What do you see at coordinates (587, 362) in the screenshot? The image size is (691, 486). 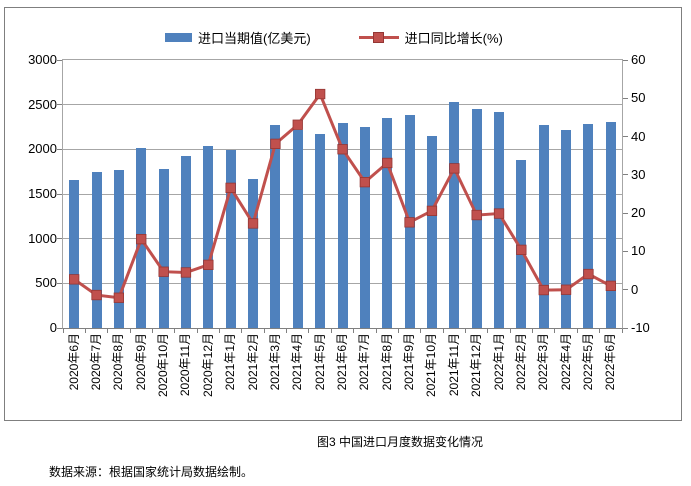 I see `x-axis-label: 2022年5月` at bounding box center [587, 362].